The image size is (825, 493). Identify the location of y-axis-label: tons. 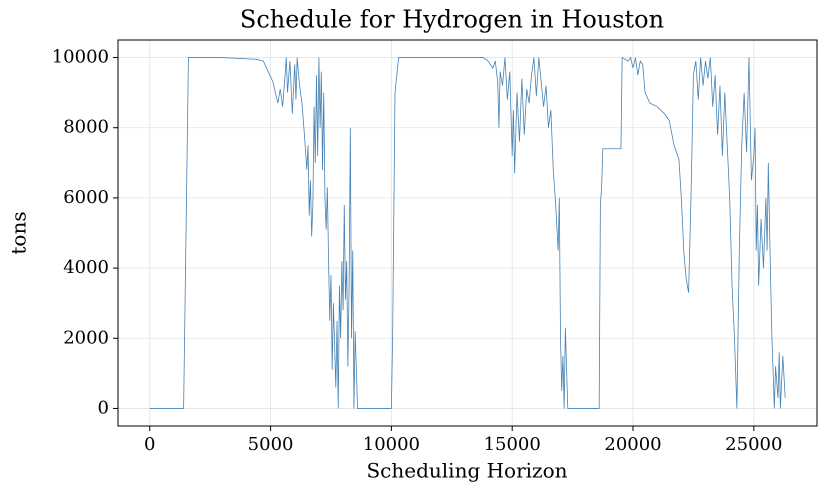
(19, 232).